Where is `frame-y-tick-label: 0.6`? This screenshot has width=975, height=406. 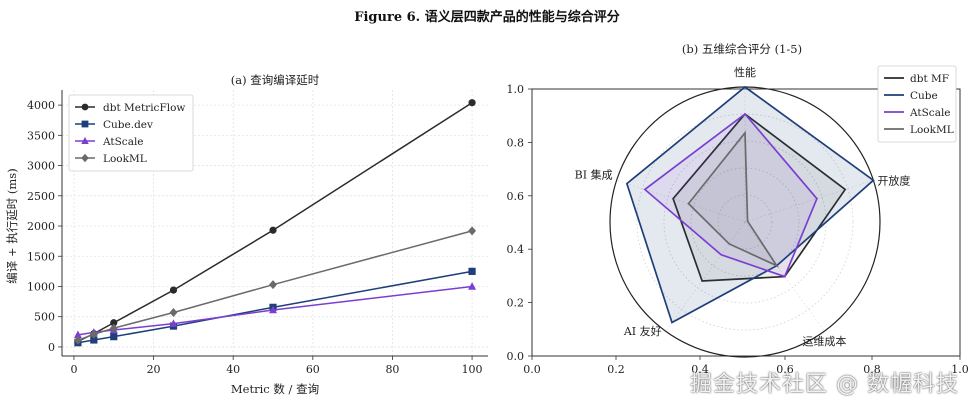 frame-y-tick-label: 0.6 is located at coordinates (516, 196).